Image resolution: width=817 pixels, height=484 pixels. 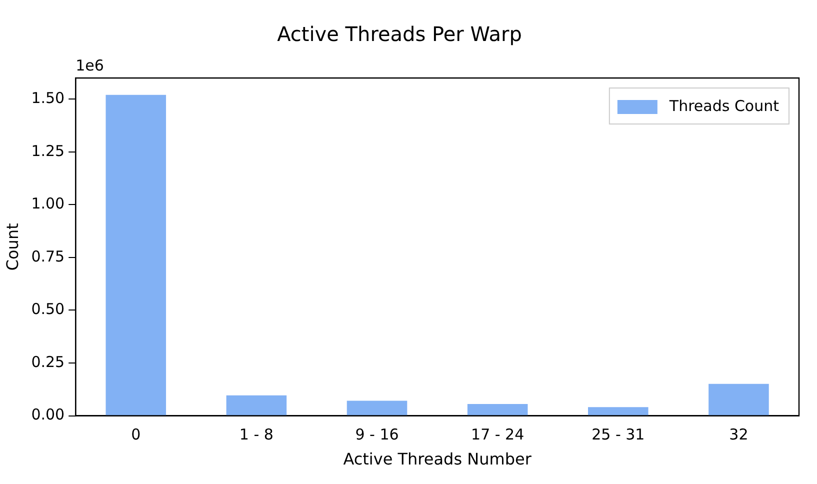 I want to click on x-tick-label: 9 - 16, so click(x=377, y=435).